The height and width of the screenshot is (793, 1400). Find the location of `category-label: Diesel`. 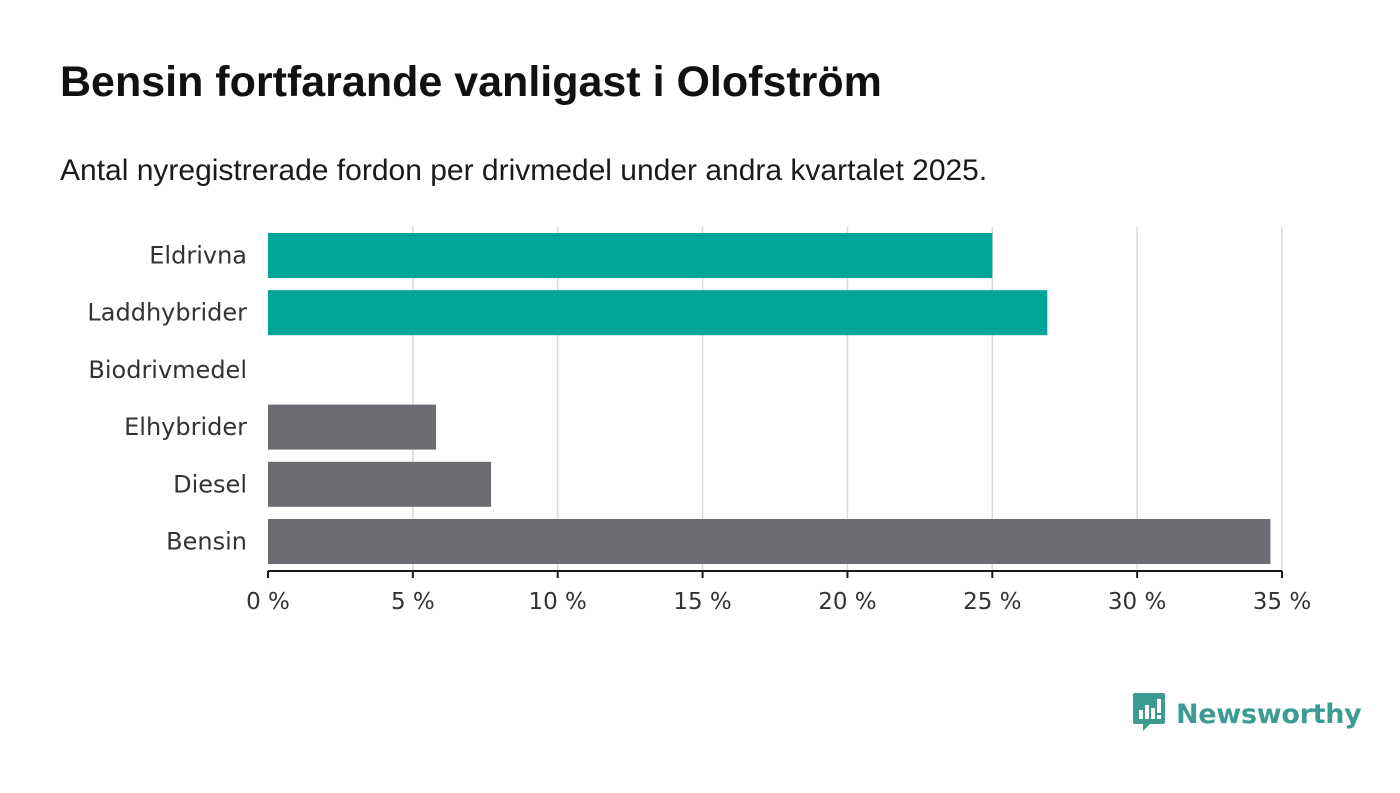

category-label: Diesel is located at coordinates (210, 484).